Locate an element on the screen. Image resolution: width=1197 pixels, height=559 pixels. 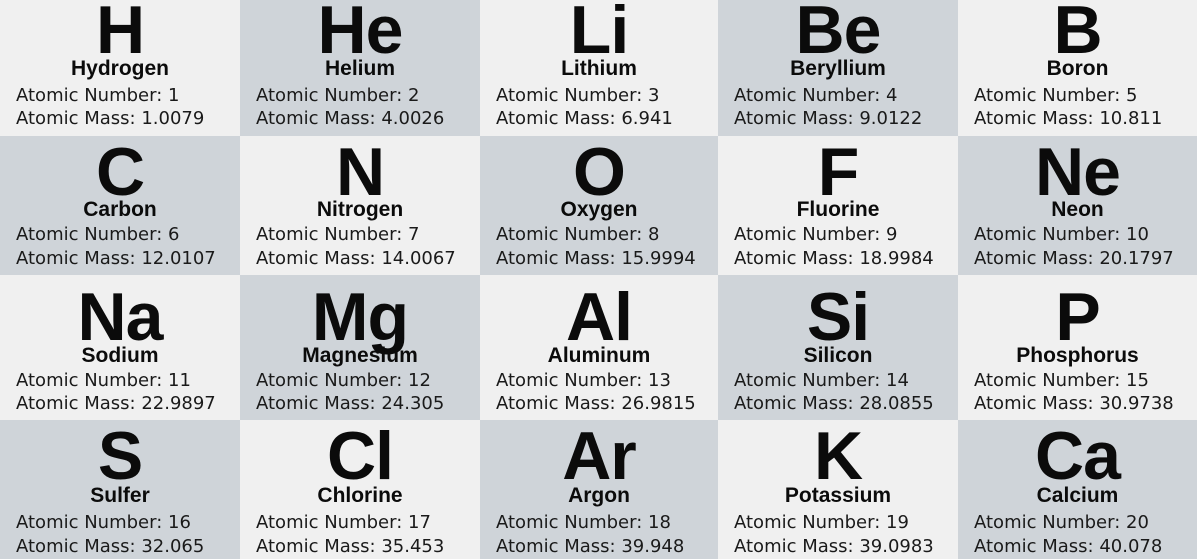
atomic-number: Atomic Number: 3 is located at coordinates (577, 96).